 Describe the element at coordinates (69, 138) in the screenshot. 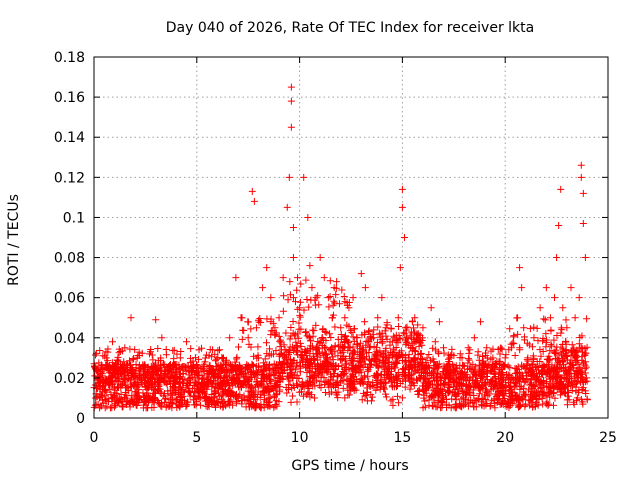

I see `y-tick-label: 0.14` at that location.